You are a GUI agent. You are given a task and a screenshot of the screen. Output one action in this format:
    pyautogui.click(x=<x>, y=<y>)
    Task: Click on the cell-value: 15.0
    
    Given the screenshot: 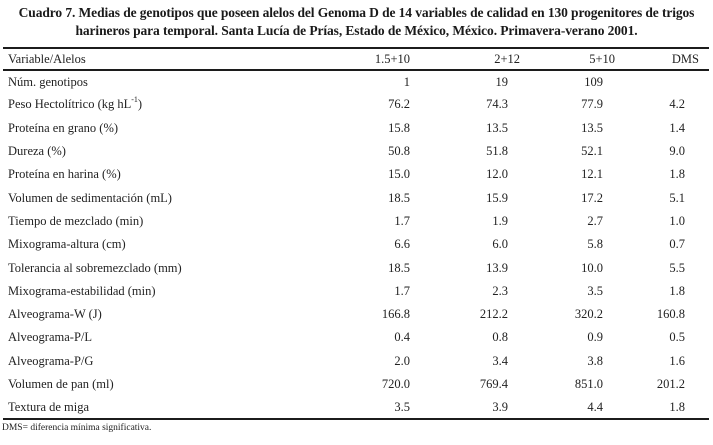 What is the action you would take?
    pyautogui.click(x=399, y=174)
    